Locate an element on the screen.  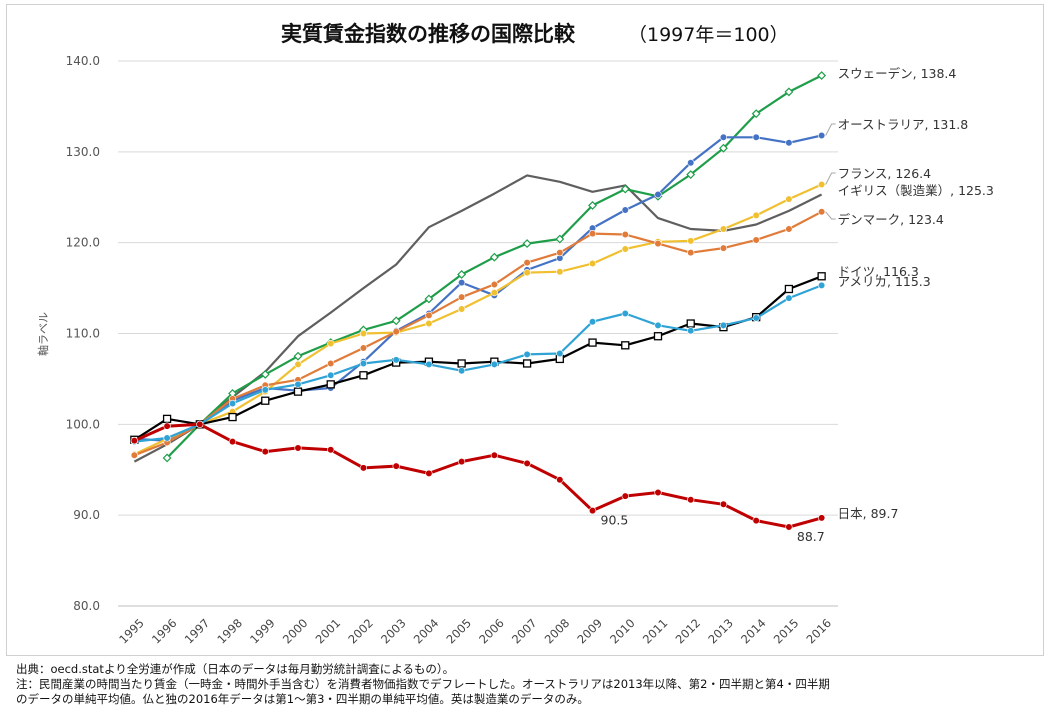
y-axis-label: 軸ラベル is located at coordinates (43, 334).